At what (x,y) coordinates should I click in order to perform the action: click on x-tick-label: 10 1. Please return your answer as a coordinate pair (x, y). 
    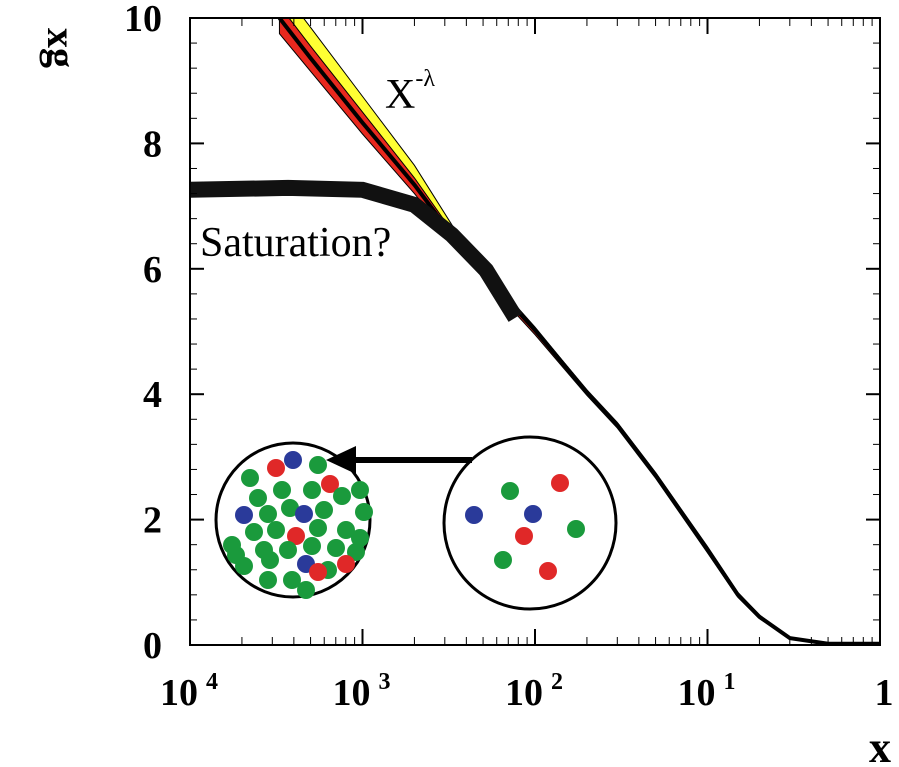
    Looking at the image, I should click on (707, 691).